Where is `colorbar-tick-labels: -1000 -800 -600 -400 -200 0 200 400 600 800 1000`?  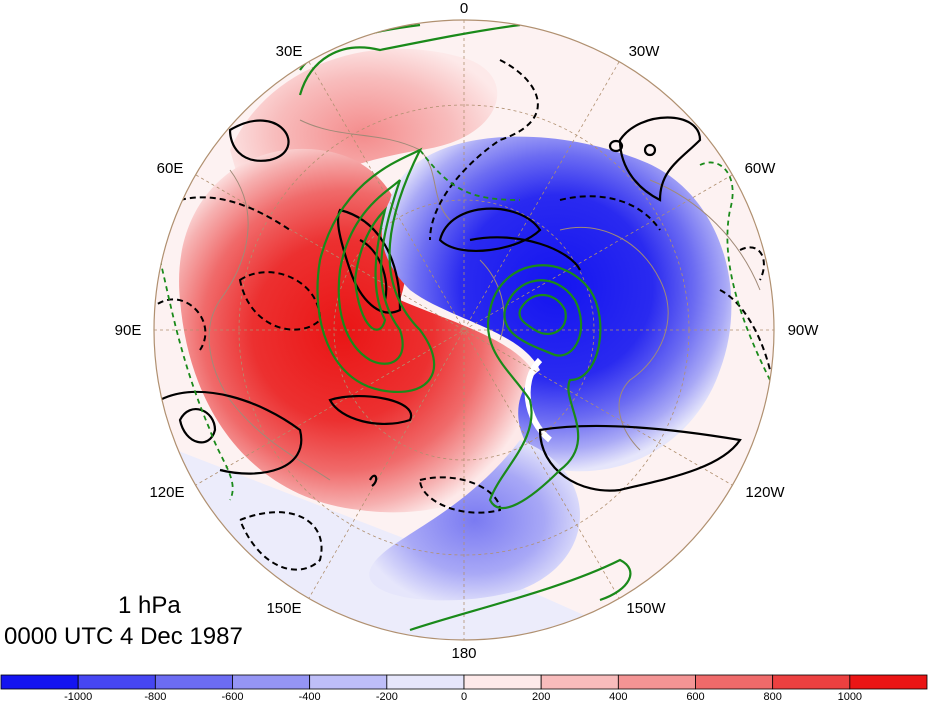
colorbar-tick-labels: -1000 -800 -600 -400 -200 0 200 400 600 800 1000 is located at coordinates (463, 696).